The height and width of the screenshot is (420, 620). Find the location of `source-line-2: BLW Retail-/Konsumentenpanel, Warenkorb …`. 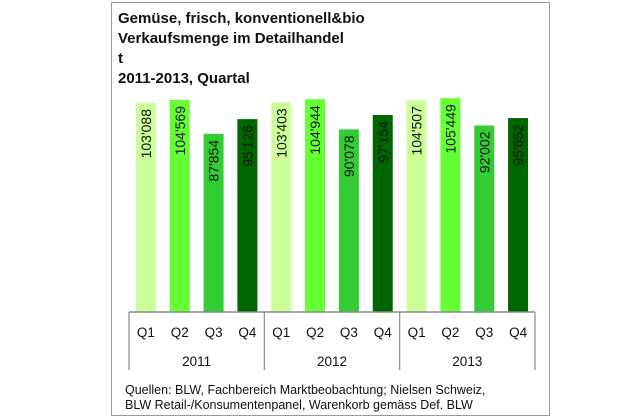

source-line-2: BLW Retail-/Konsumentenpanel, Warenkorb … is located at coordinates (299, 405).